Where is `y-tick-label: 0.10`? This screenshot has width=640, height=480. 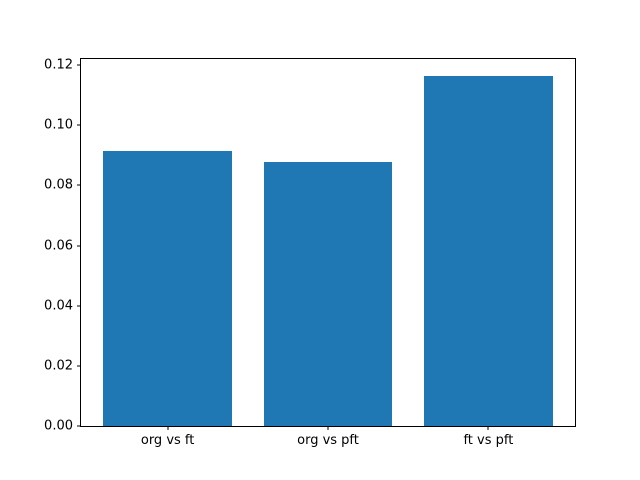 y-tick-label: 0.10 is located at coordinates (58, 125).